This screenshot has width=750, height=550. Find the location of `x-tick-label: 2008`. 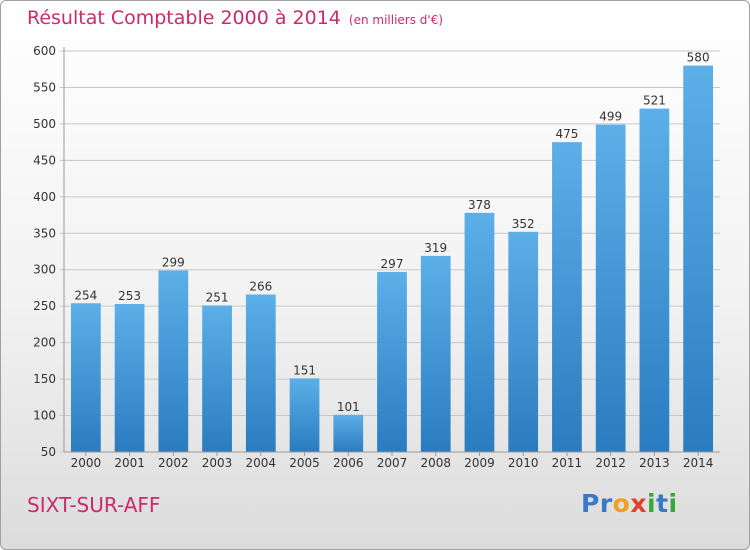

x-tick-label: 2008 is located at coordinates (435, 463).